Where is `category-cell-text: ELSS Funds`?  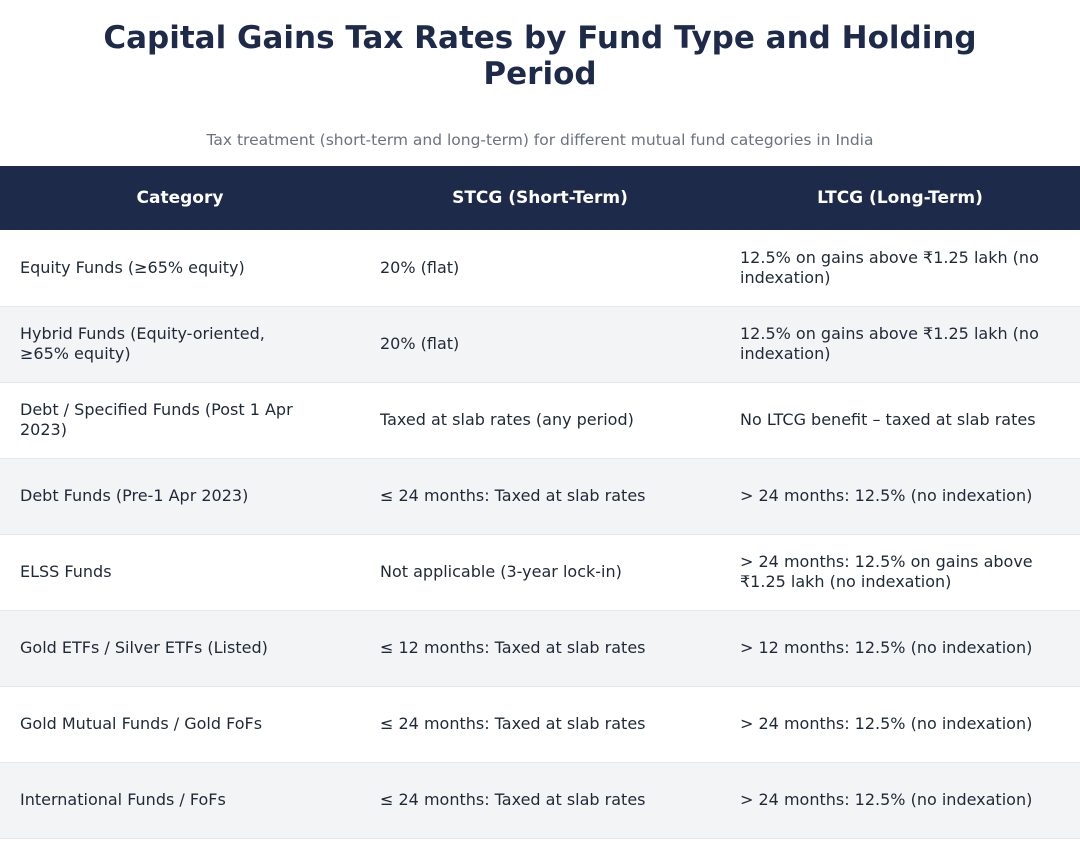
category-cell-text: ELSS Funds is located at coordinates (66, 571).